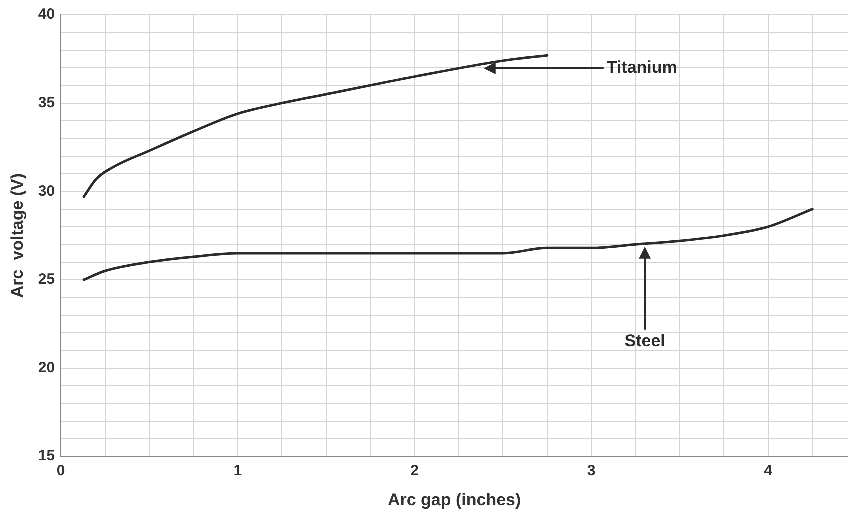 This screenshot has height=517, width=852. What do you see at coordinates (645, 341) in the screenshot?
I see `text: Steel` at bounding box center [645, 341].